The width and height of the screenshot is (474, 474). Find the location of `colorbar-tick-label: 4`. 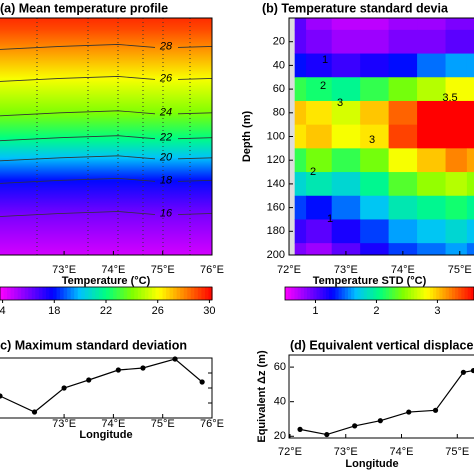

colorbar-tick-label: 4 is located at coordinates (3, 311).